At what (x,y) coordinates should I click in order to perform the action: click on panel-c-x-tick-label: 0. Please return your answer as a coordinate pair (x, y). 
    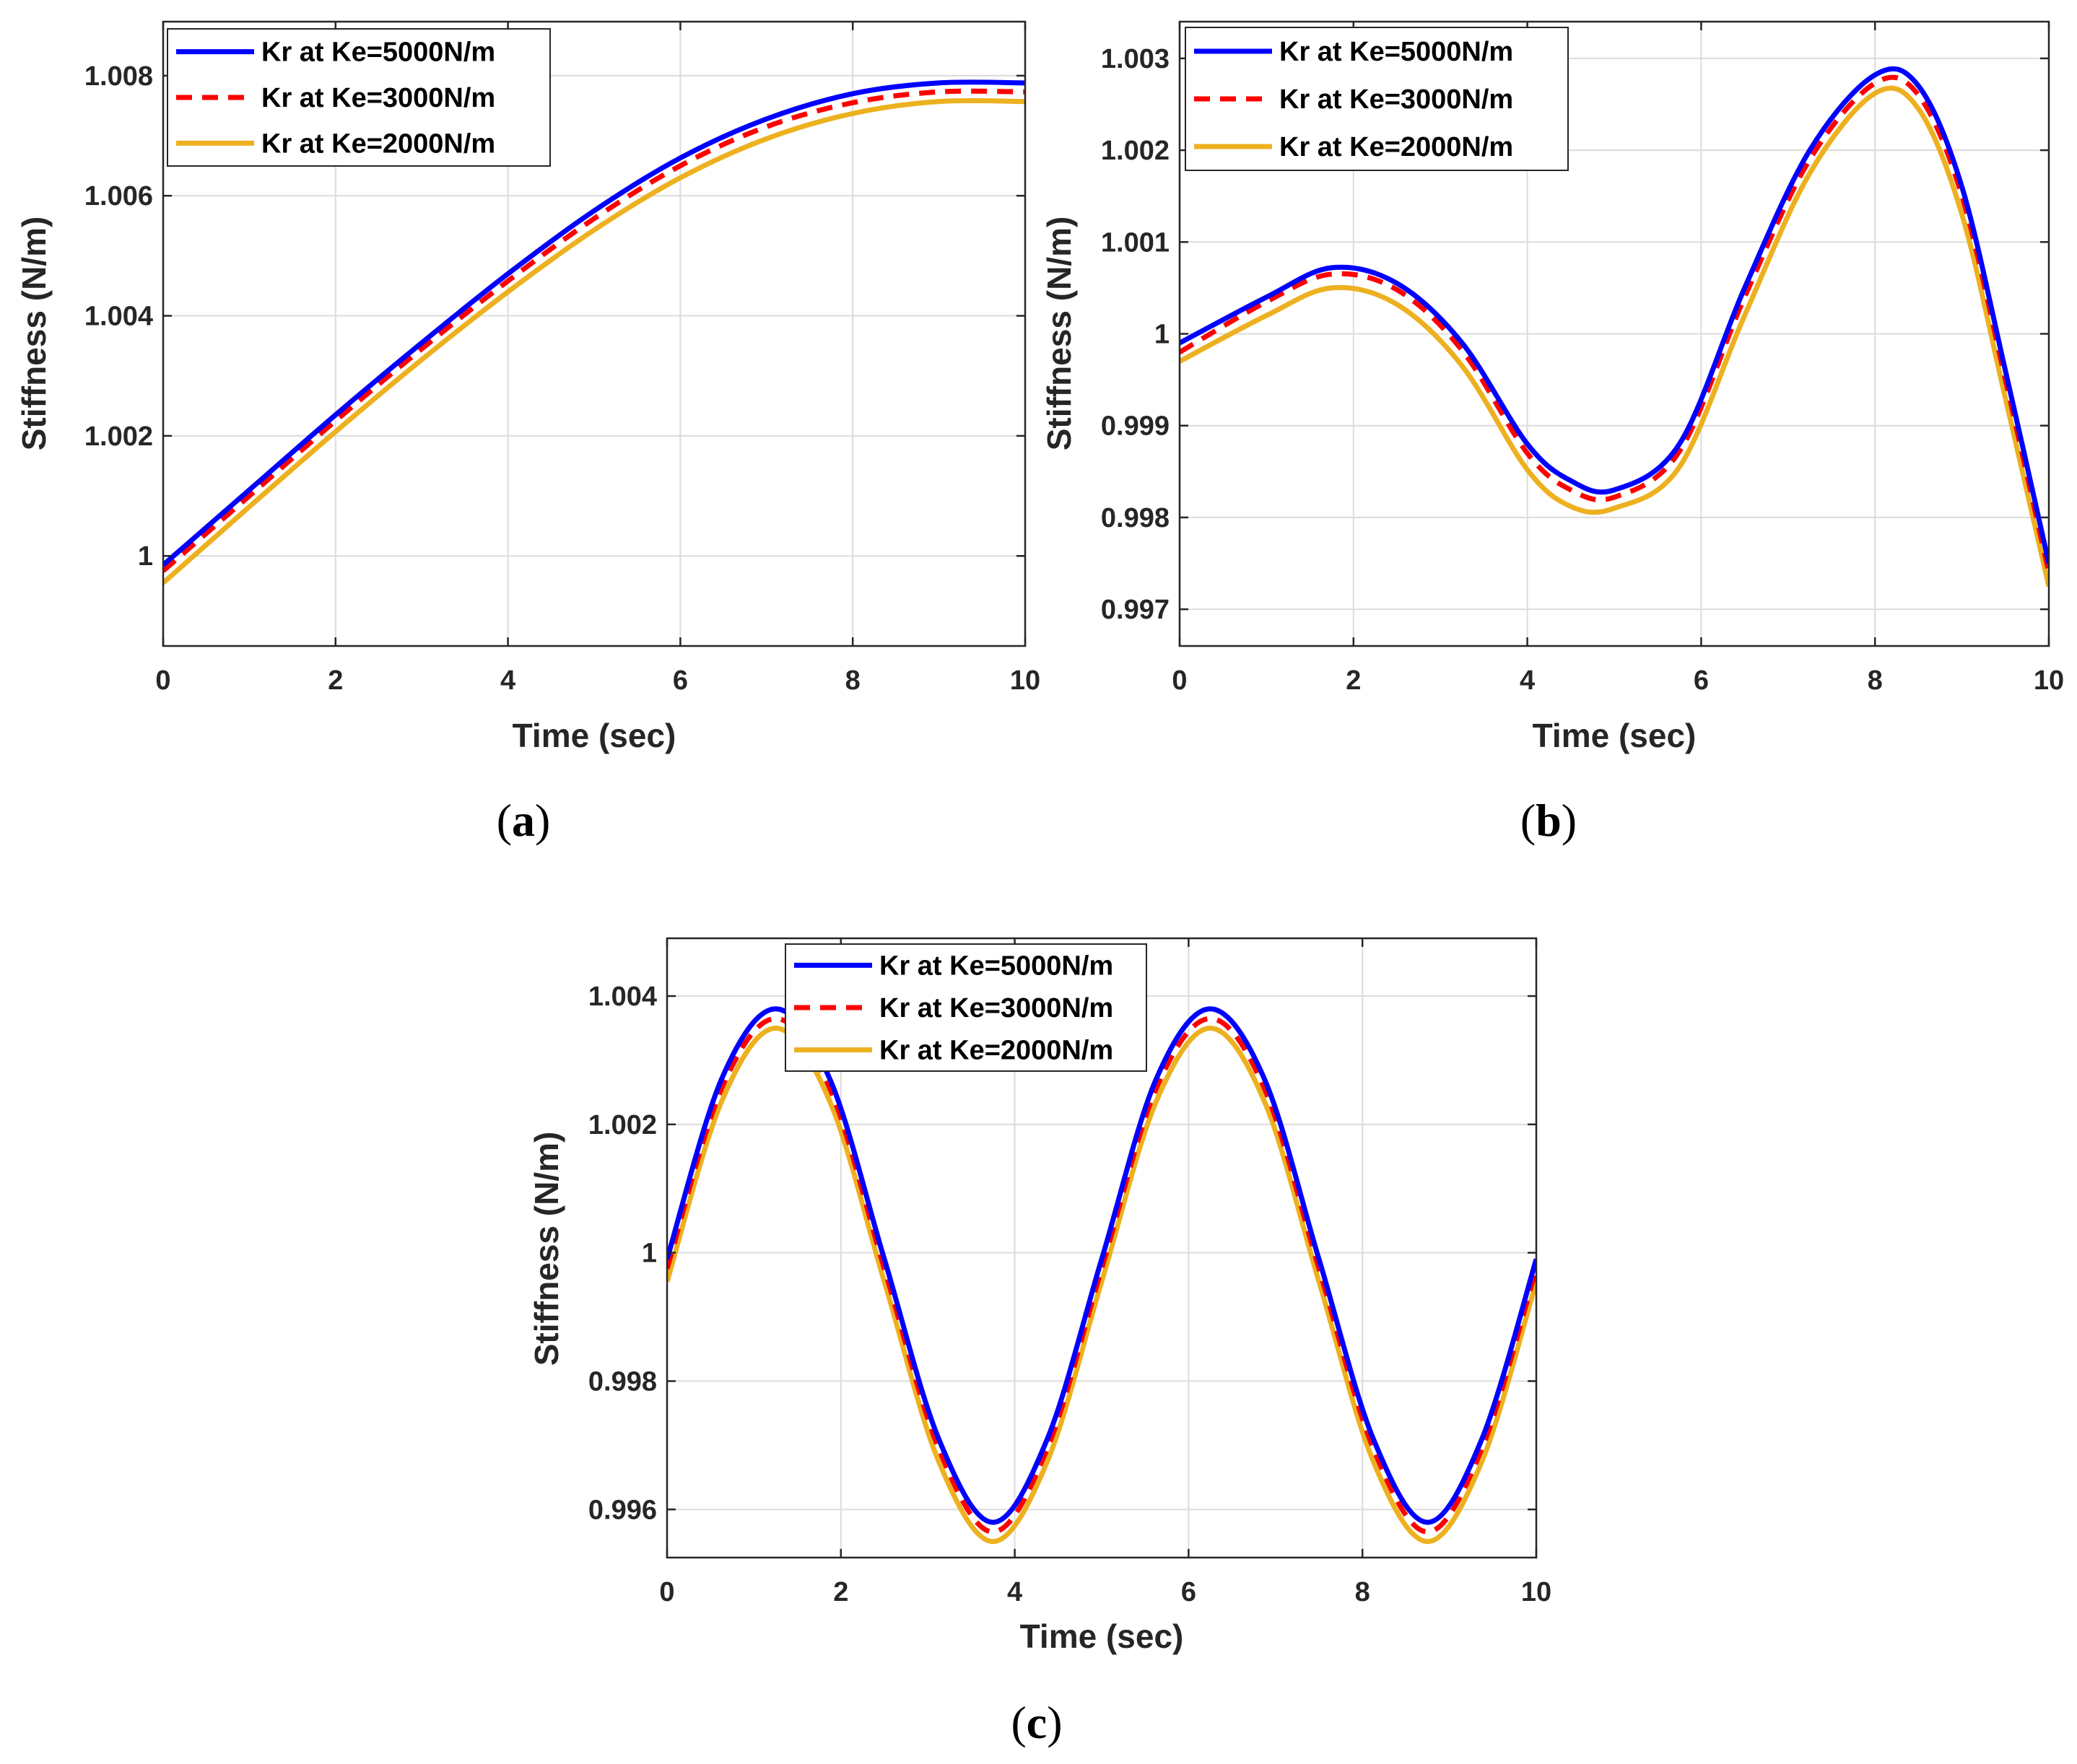
    Looking at the image, I should click on (666, 1592).